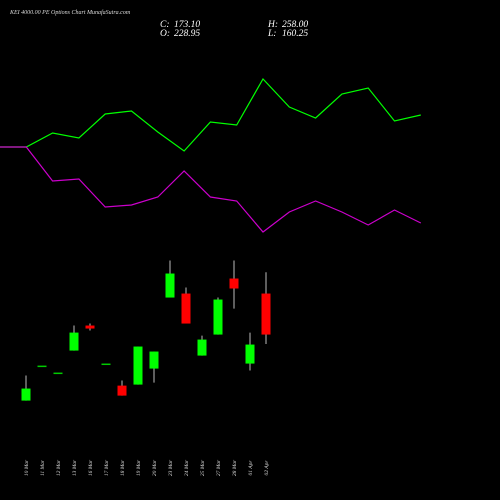 The image size is (500, 500). Describe the element at coordinates (139, 467) in the screenshot. I see `x-tick-label: 19 Mar` at that location.